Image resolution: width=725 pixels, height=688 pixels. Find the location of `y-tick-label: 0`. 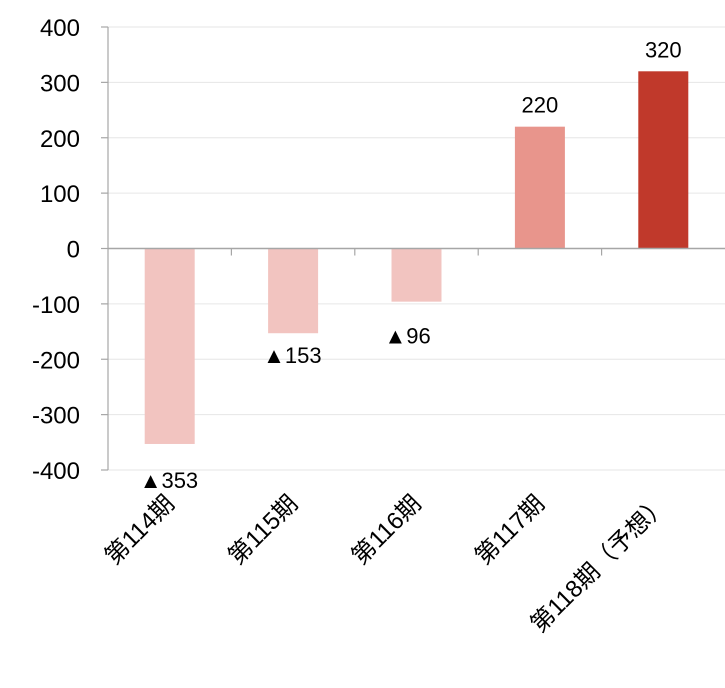

y-tick-label: 0 is located at coordinates (73, 250).